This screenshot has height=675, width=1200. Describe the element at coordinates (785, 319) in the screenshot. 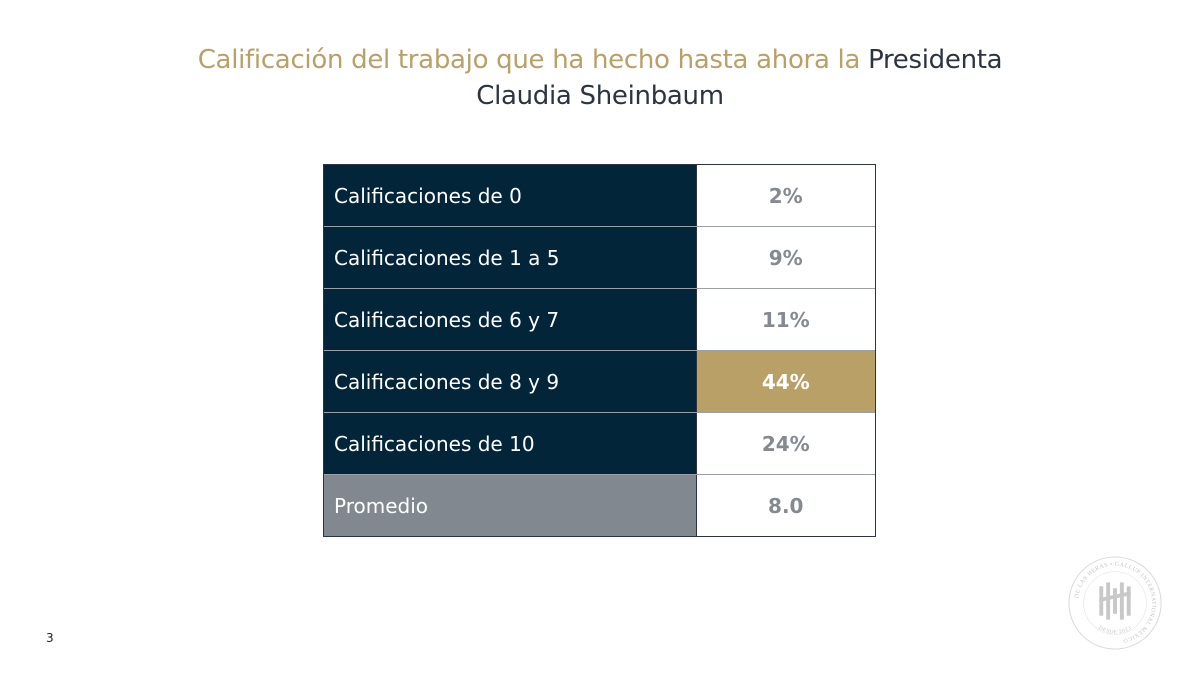

I see `row-value: 11%` at that location.